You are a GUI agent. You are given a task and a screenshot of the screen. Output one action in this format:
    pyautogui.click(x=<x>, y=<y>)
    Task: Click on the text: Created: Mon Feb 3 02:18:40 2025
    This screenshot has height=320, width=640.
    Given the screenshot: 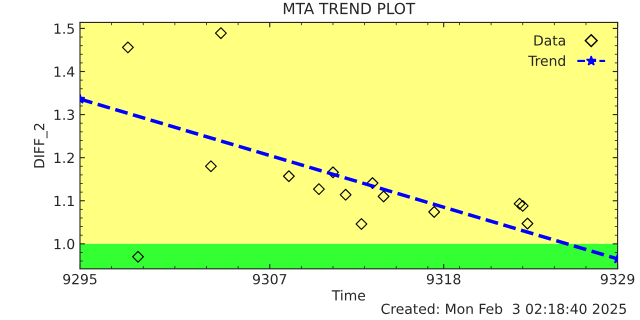 What is the action you would take?
    pyautogui.click(x=503, y=308)
    